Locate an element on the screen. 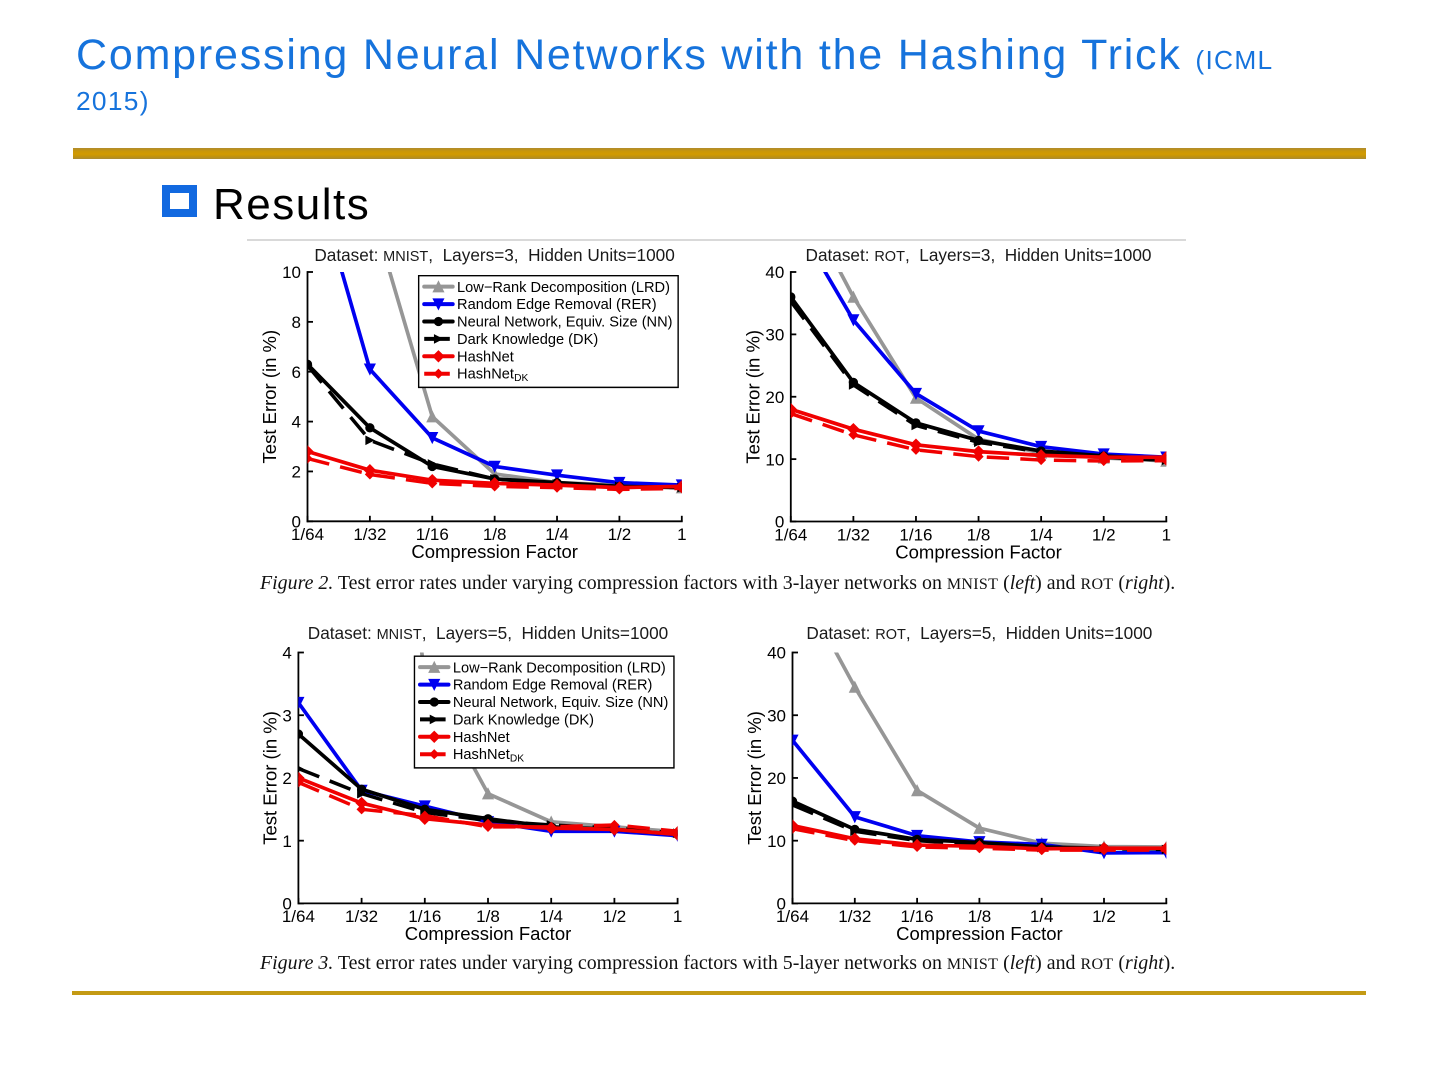  svg-text: 3 is located at coordinates (286, 715).